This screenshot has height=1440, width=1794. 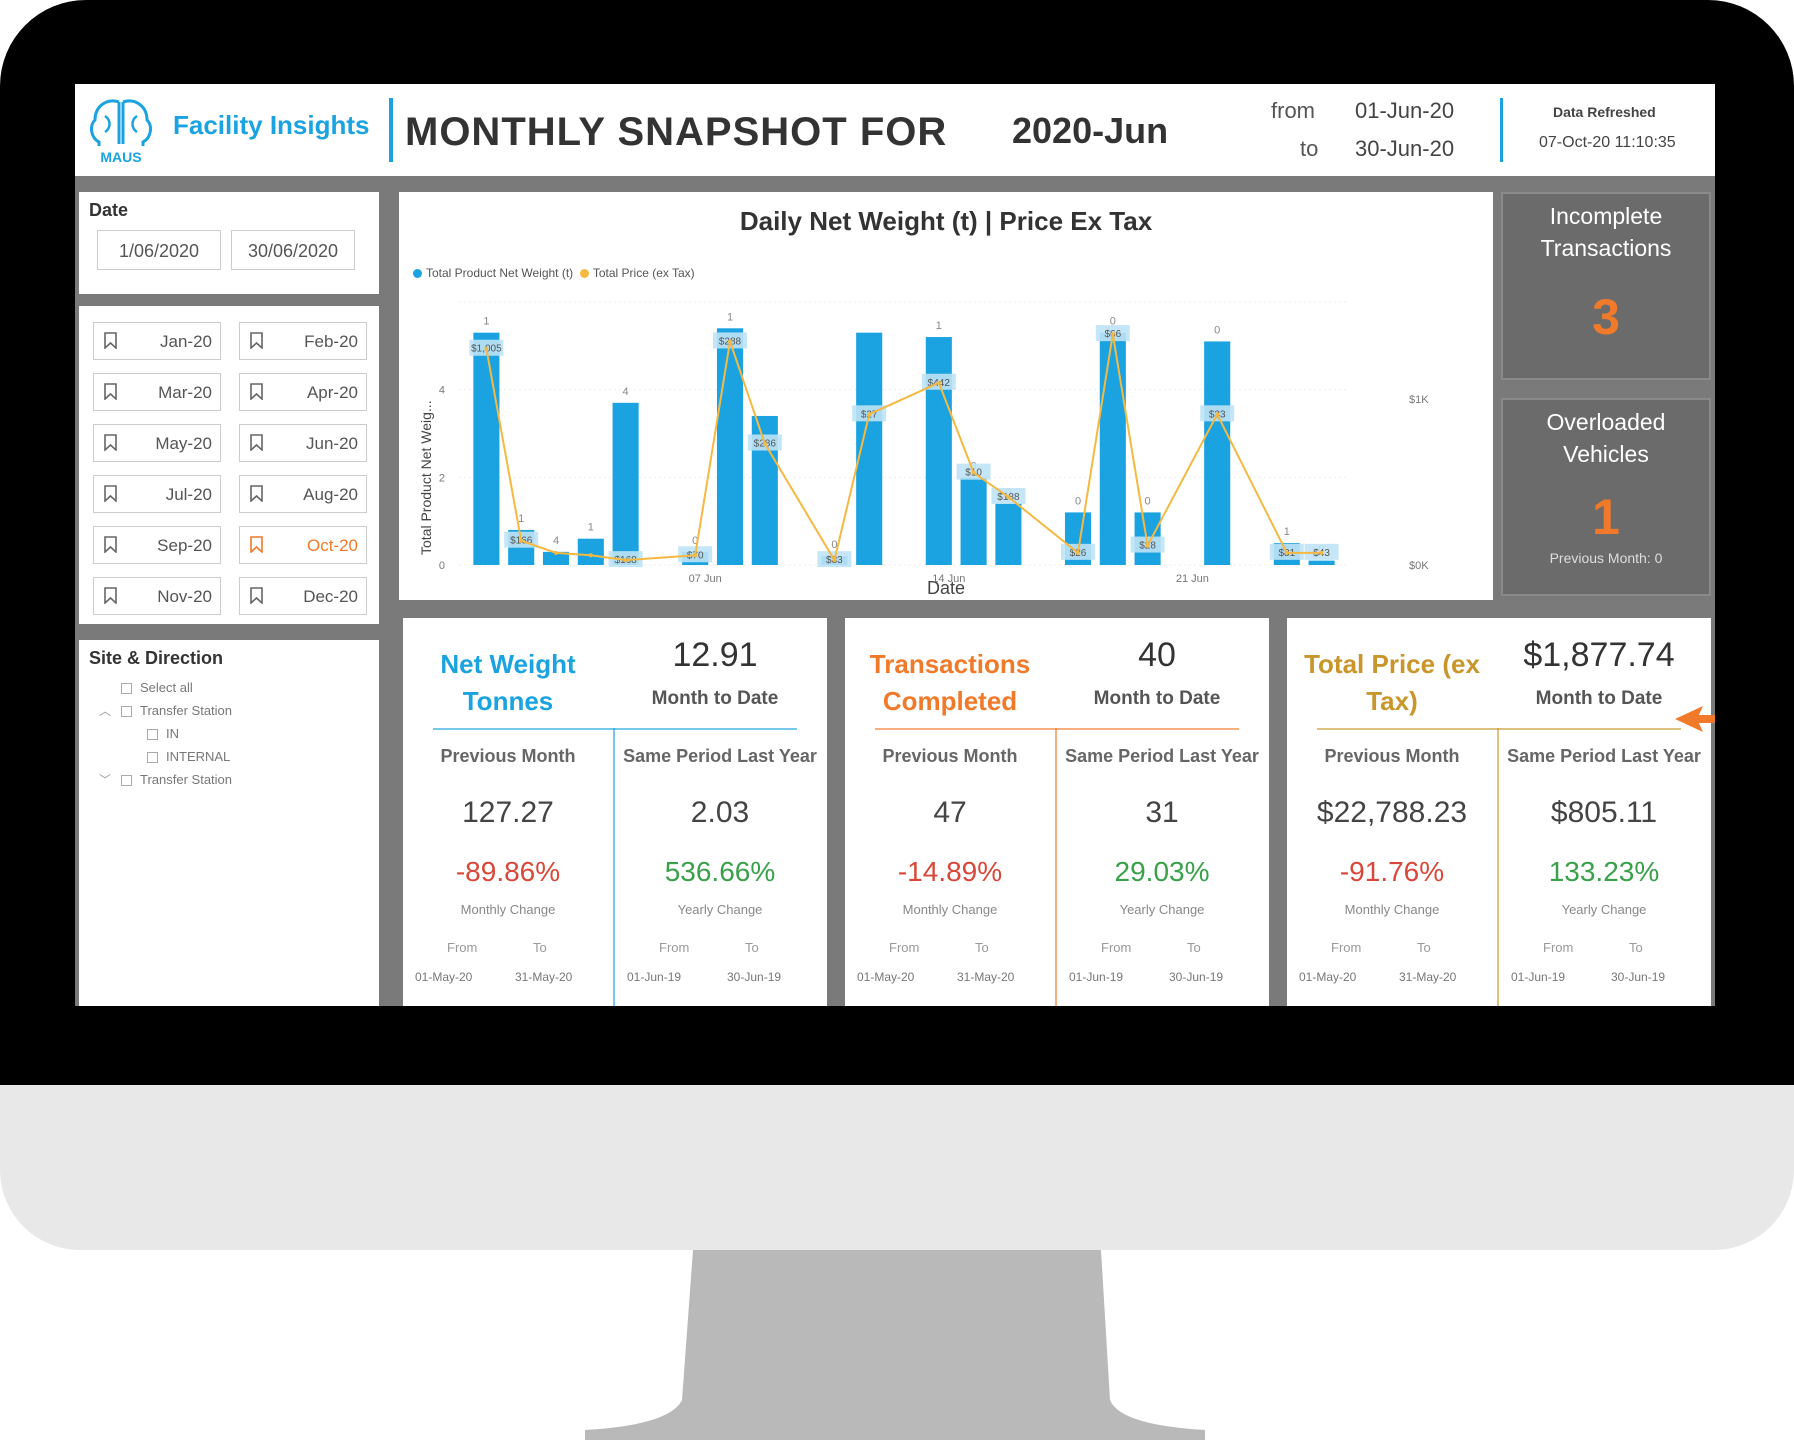 What do you see at coordinates (109, 210) in the screenshot?
I see `date-slicer-title: Date` at bounding box center [109, 210].